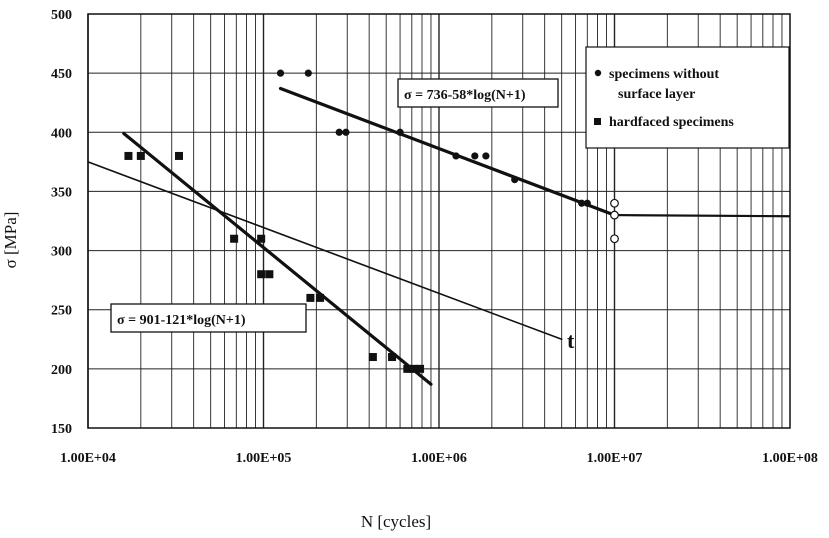 The height and width of the screenshot is (538, 829). Describe the element at coordinates (61, 15) in the screenshot. I see `y-tick-label: 500` at that location.